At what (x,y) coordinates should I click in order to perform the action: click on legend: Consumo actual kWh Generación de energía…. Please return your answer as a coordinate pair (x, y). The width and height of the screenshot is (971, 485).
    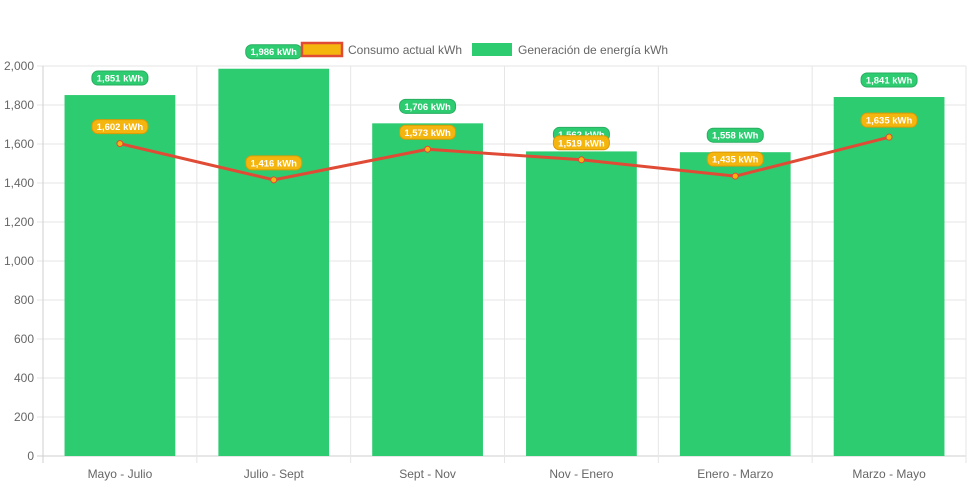
    Looking at the image, I should click on (484, 49).